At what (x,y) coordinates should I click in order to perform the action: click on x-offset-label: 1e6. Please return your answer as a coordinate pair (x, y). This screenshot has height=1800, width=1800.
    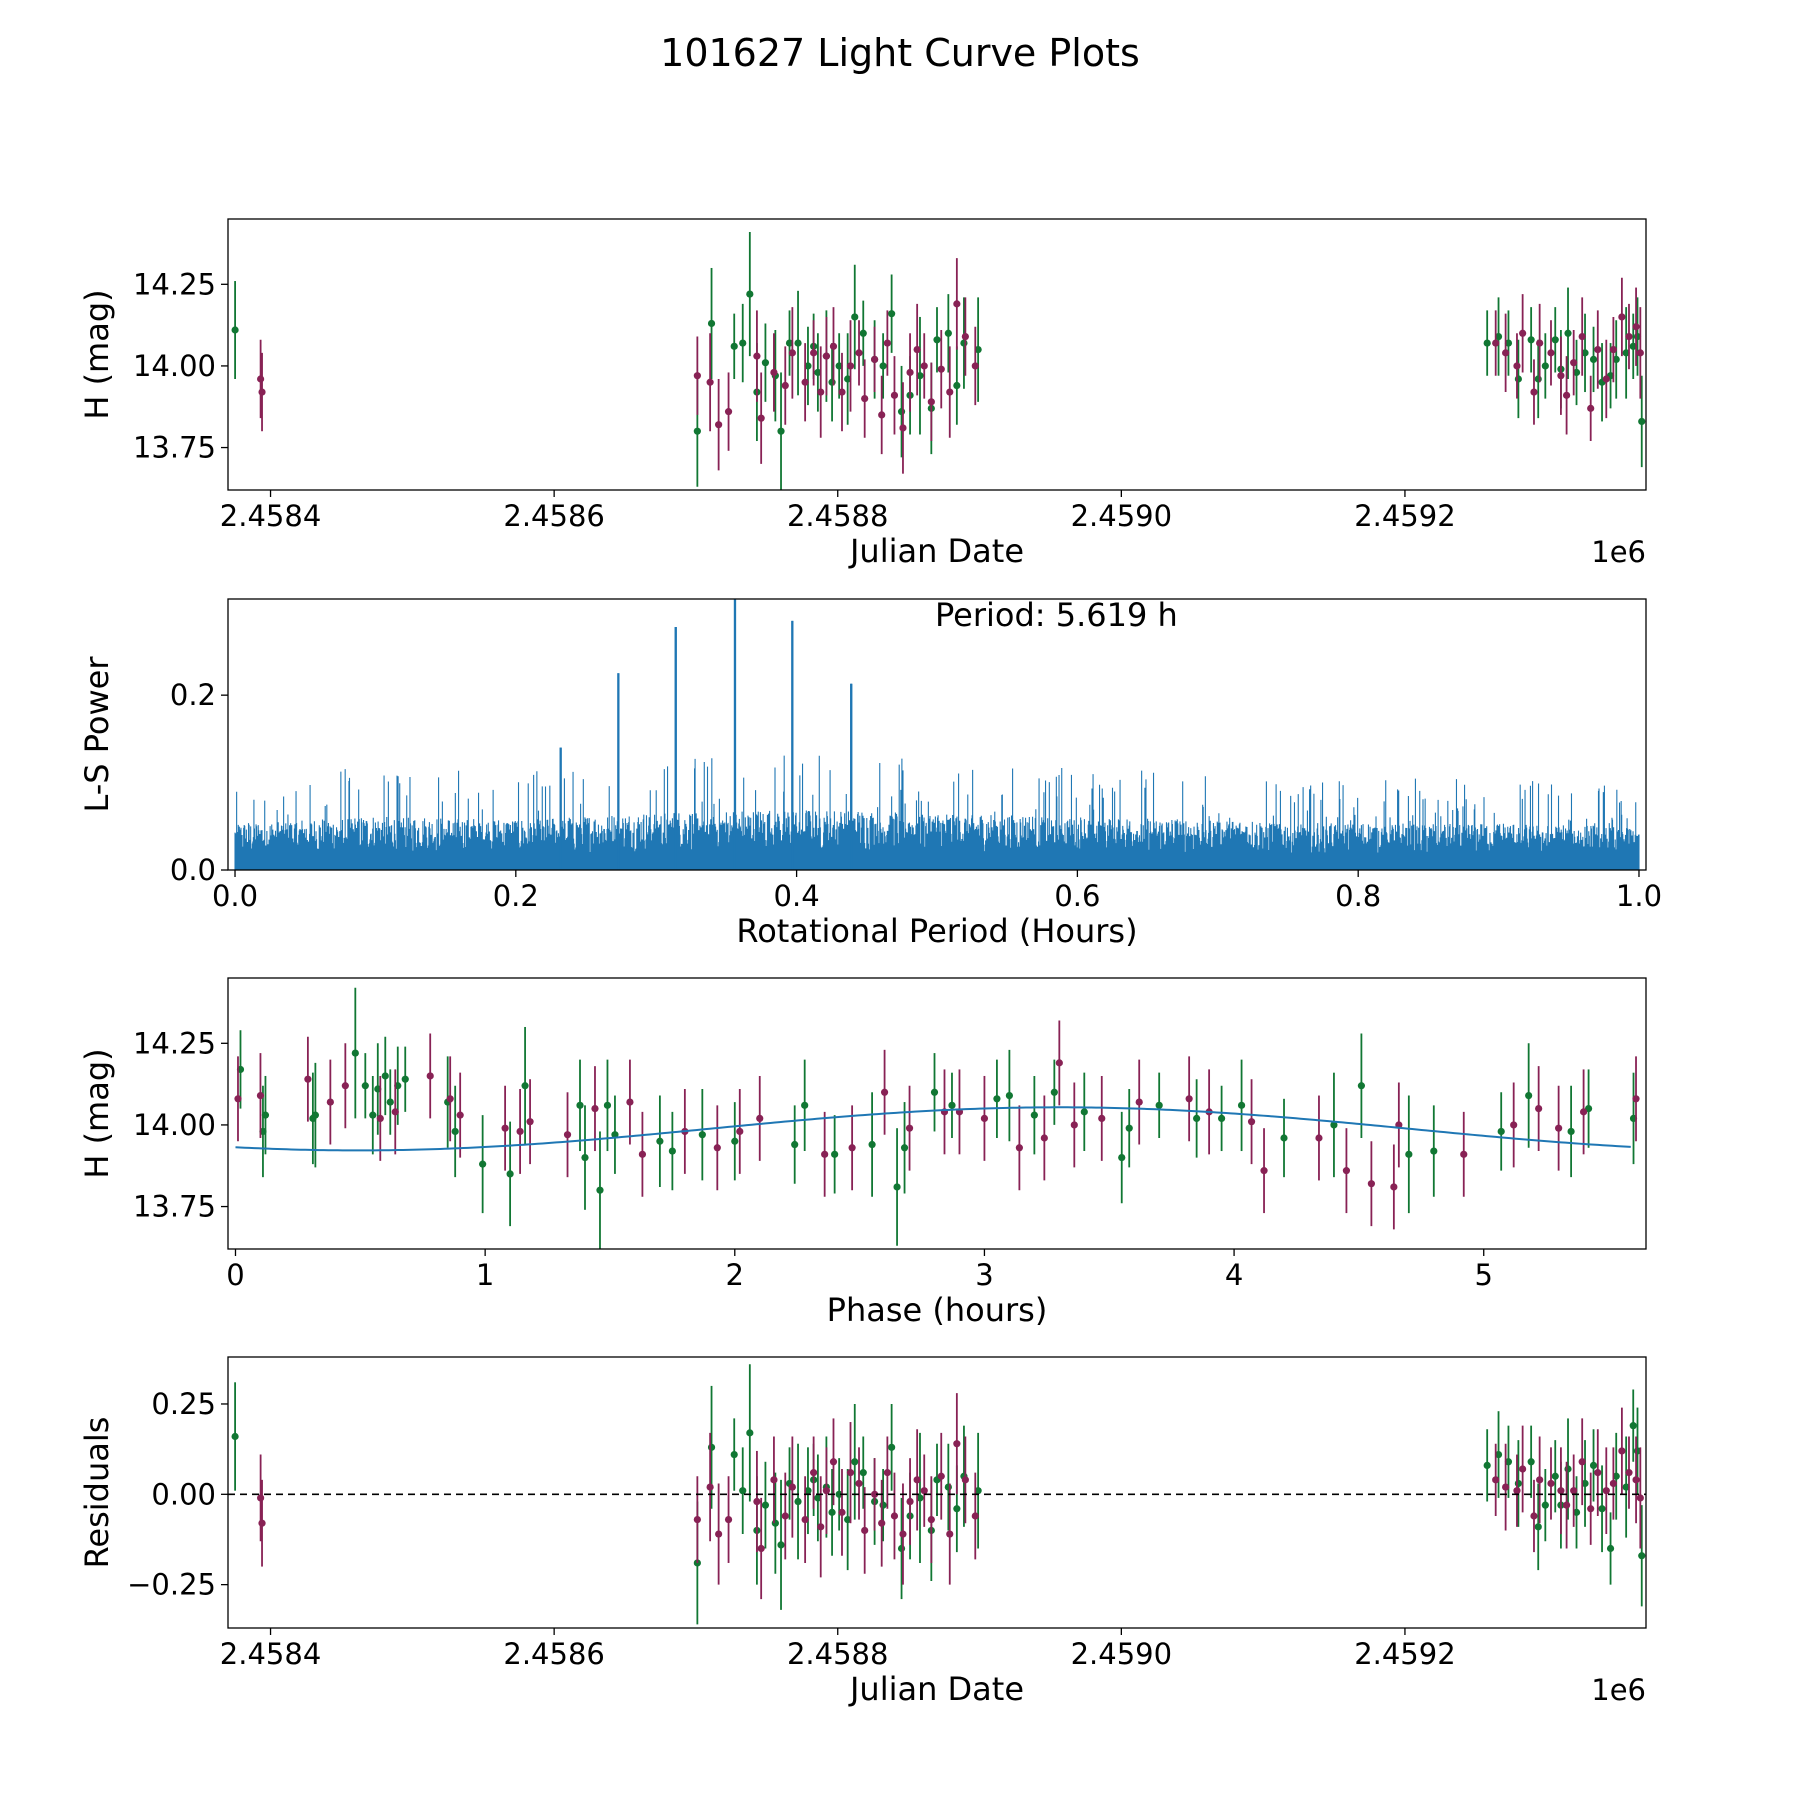
    Looking at the image, I should click on (1618, 552).